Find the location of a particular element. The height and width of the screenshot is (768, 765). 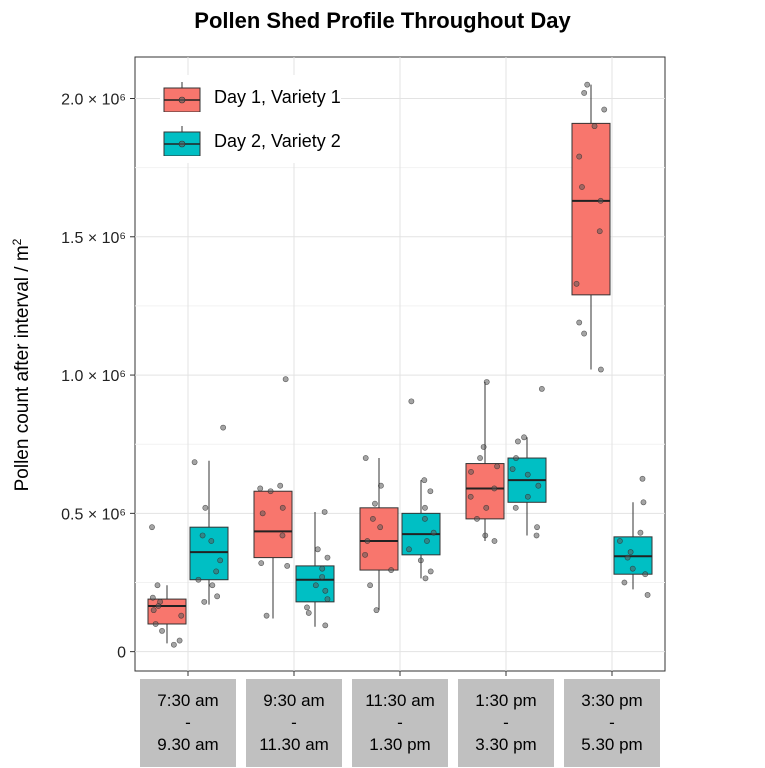

legend-key-point is located at coordinates (182, 144).